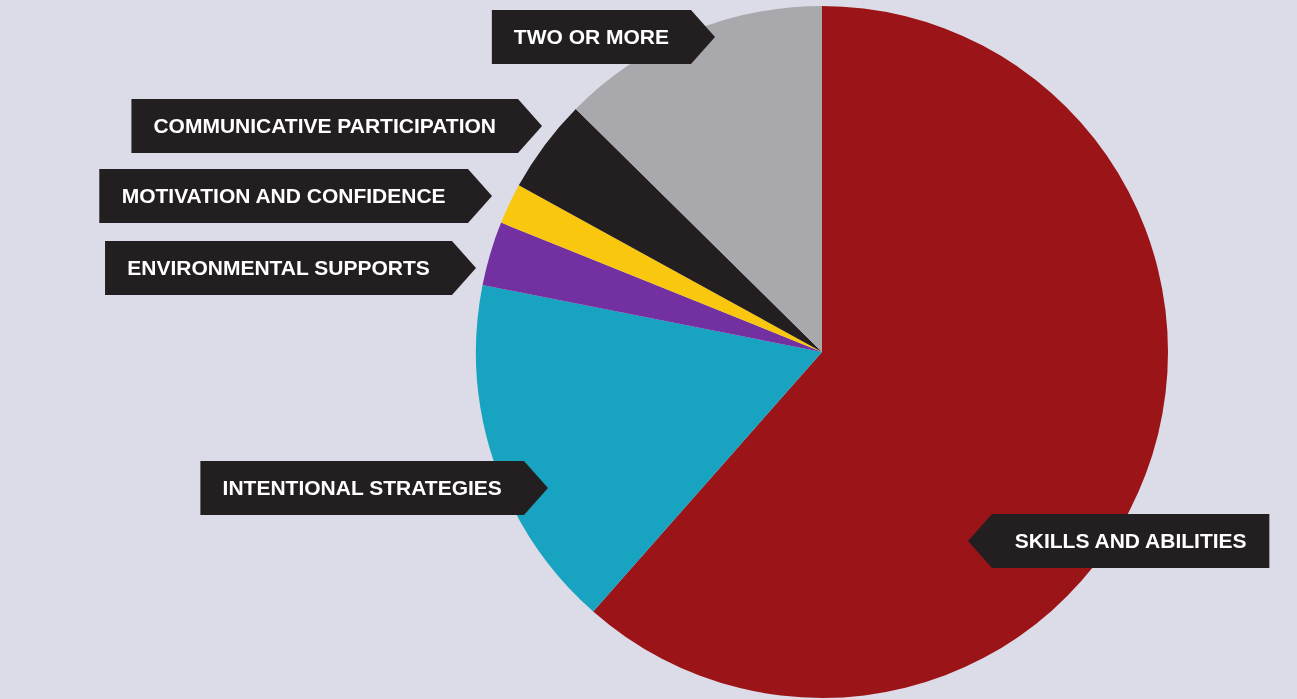 The width and height of the screenshot is (1297, 699). Describe the element at coordinates (278, 267) in the screenshot. I see `slice-label: ENVIRONMENTAL SUPPORTS` at that location.